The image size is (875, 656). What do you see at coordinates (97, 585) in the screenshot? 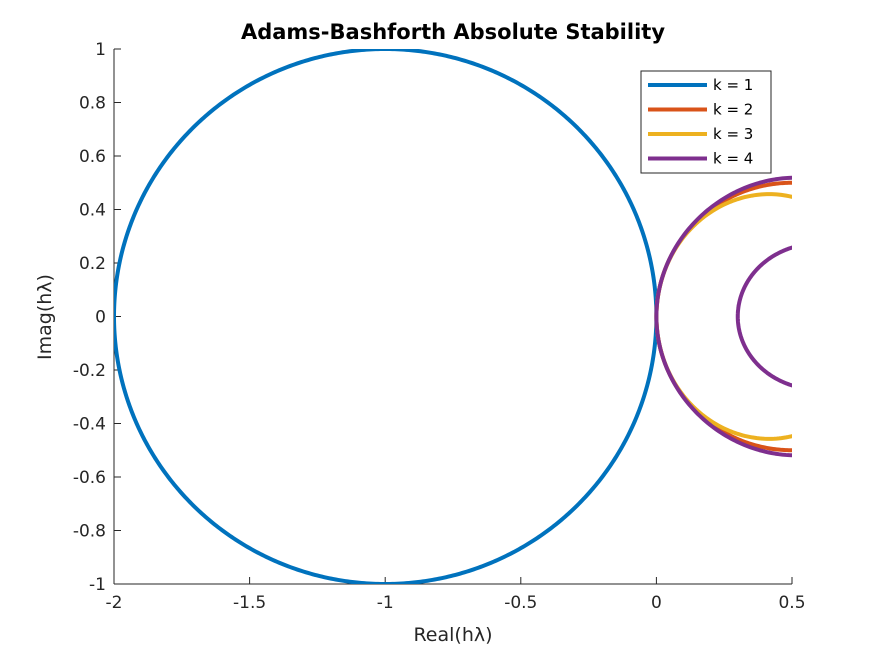
I see `y-tick-label: -1` at bounding box center [97, 585].